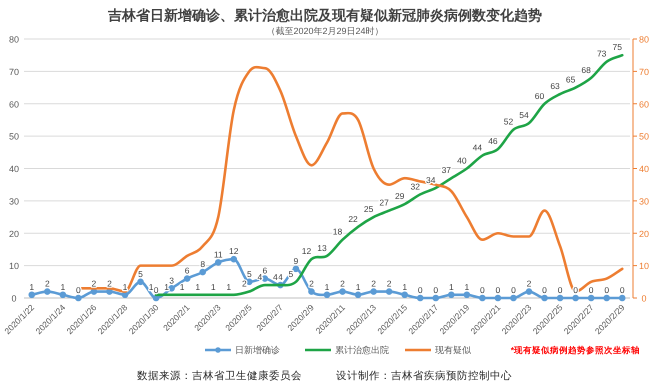 The image size is (650, 384). Describe the element at coordinates (644, 201) in the screenshot. I see `y2-tick-label: 30` at that location.